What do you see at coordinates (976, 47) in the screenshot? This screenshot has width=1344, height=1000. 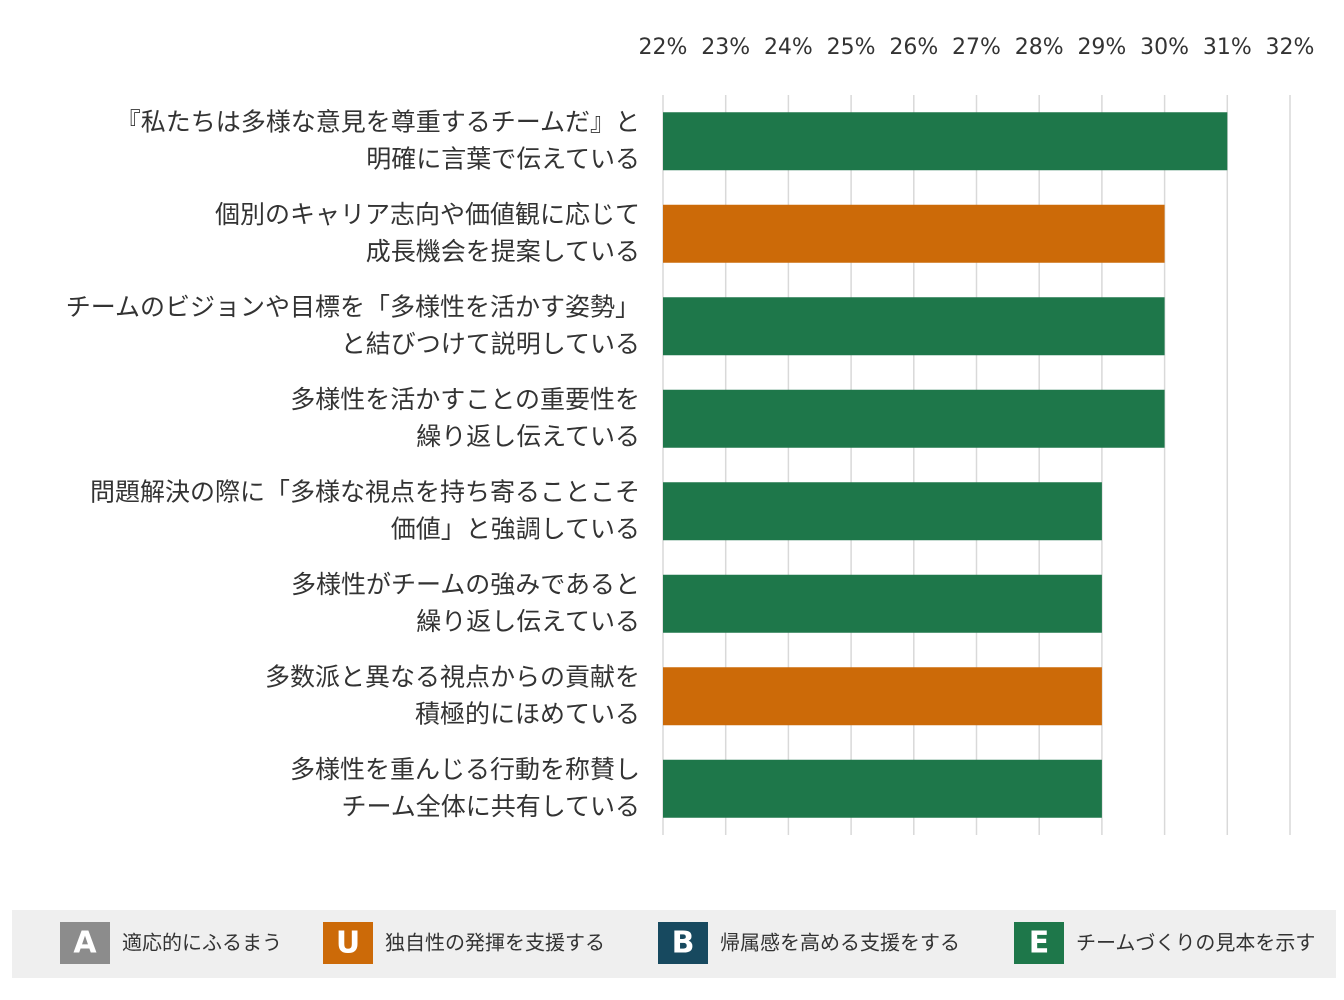 I see `x-tick-label: 27%` at bounding box center [976, 47].